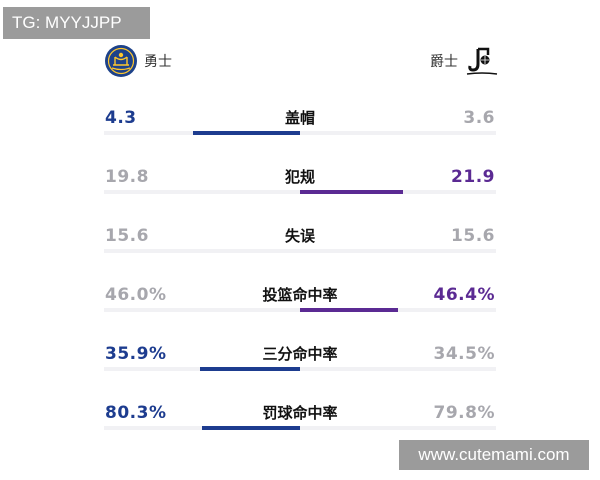  What do you see at coordinates (464, 295) in the screenshot?
I see `away-stat-value: 46.4%` at bounding box center [464, 295].